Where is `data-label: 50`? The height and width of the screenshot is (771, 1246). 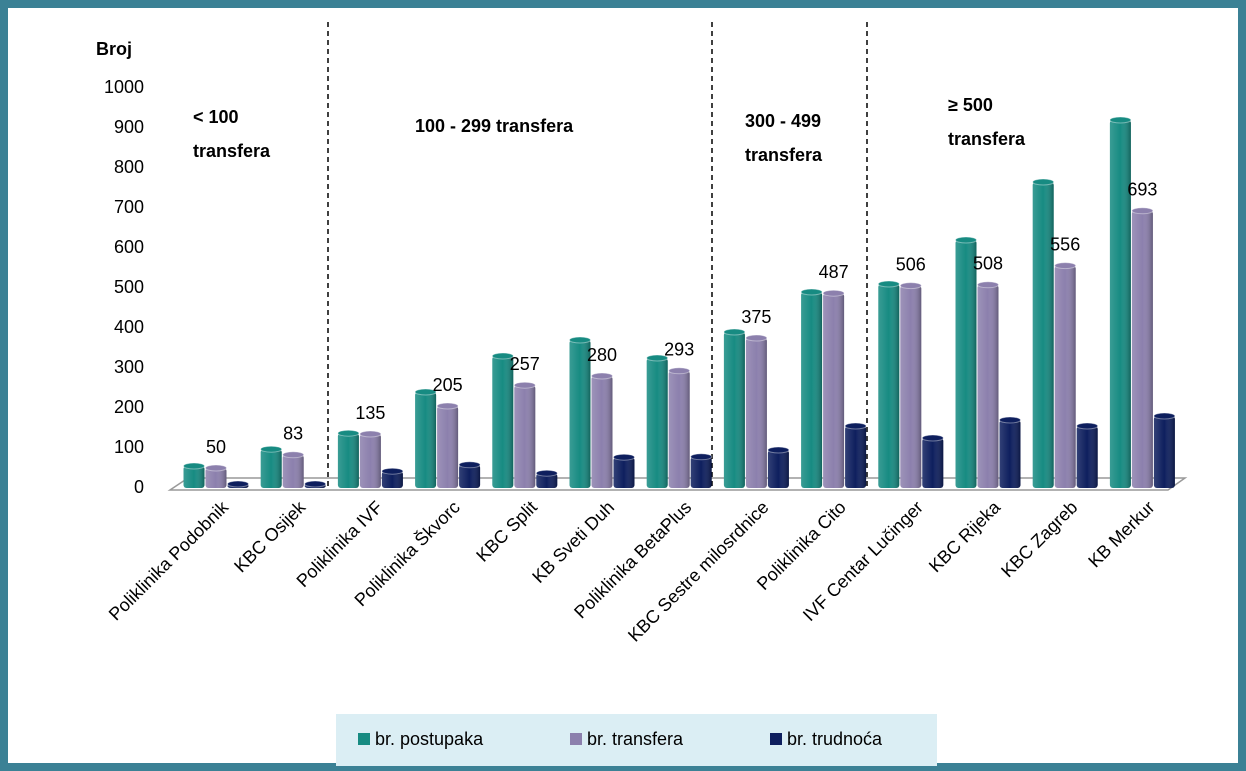 data-label: 50 is located at coordinates (216, 447).